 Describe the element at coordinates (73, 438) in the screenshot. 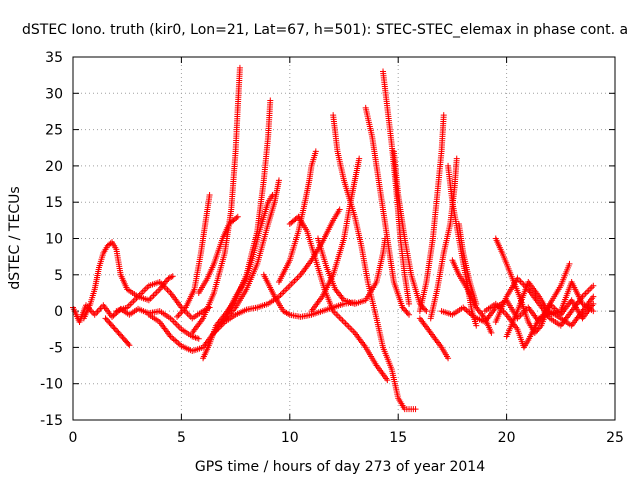

I see `x-tick-label: 0` at that location.